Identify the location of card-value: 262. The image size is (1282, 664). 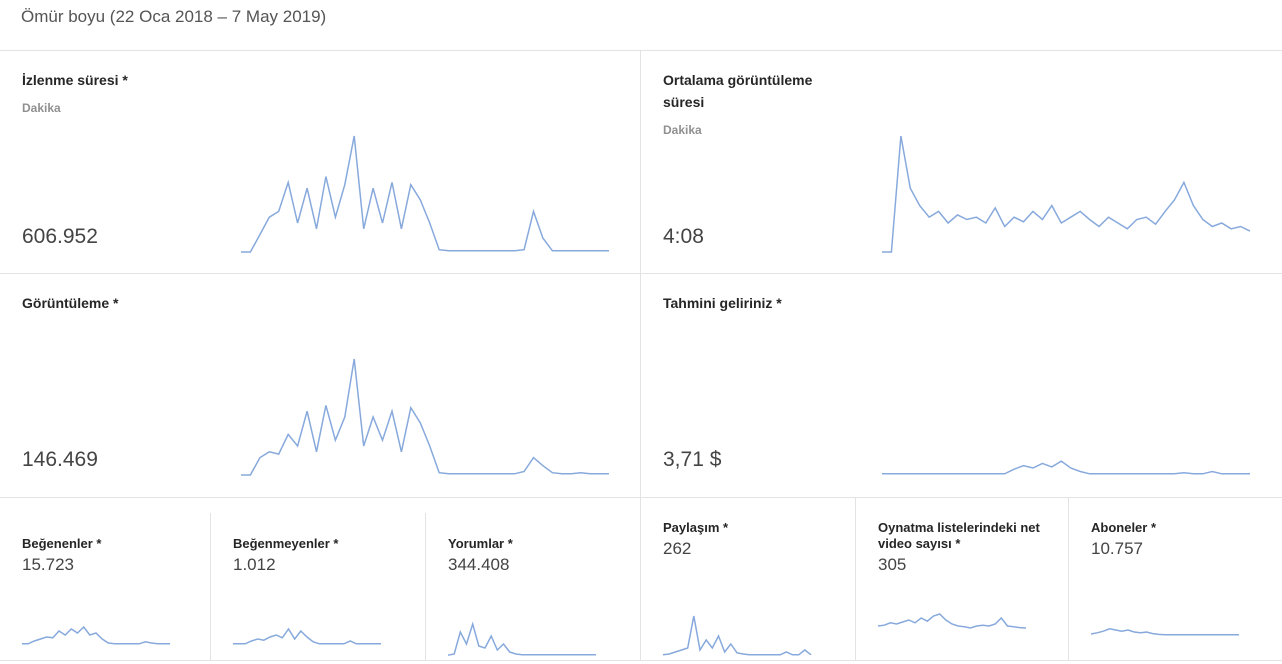
(677, 548).